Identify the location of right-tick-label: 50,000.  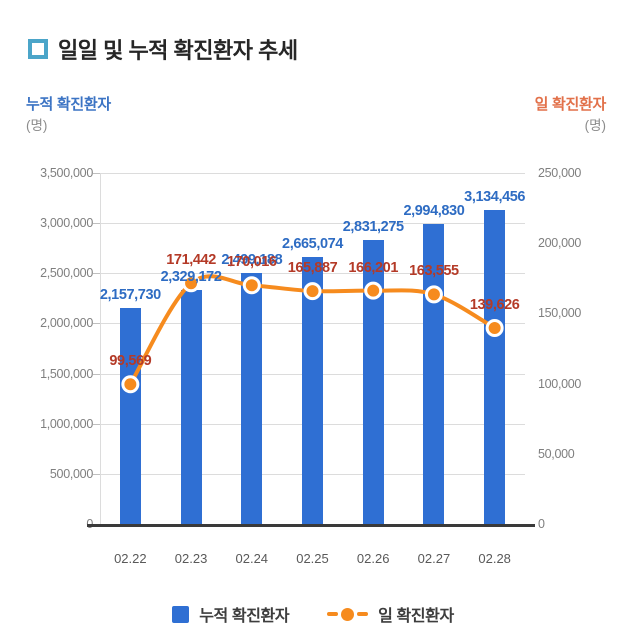
(556, 453).